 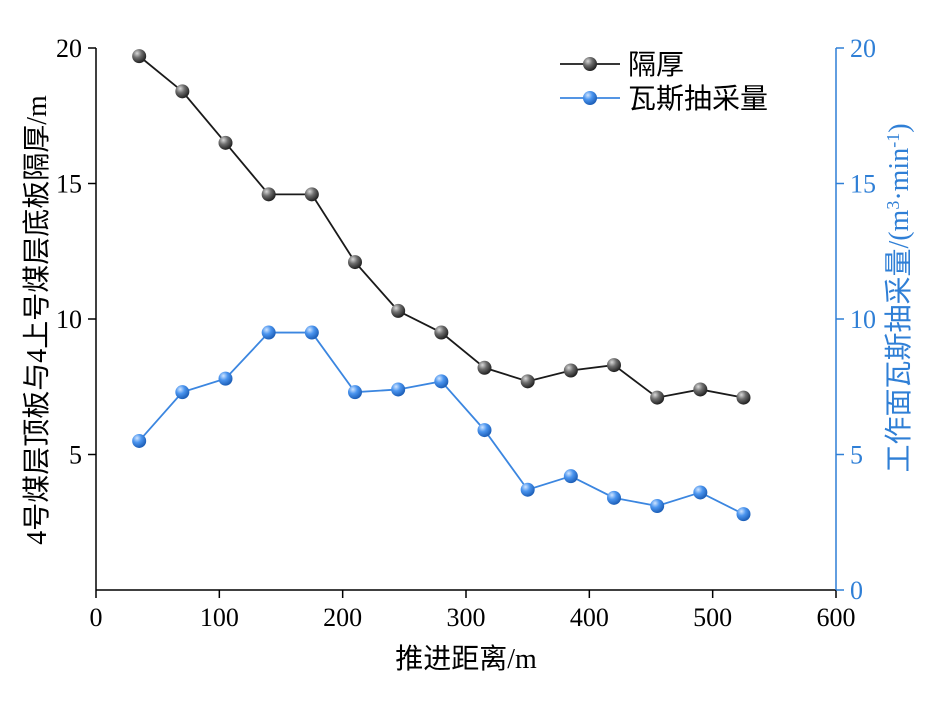 What do you see at coordinates (664, 82) in the screenshot?
I see `legend: 隔厚 瓦斯抽采量` at bounding box center [664, 82].